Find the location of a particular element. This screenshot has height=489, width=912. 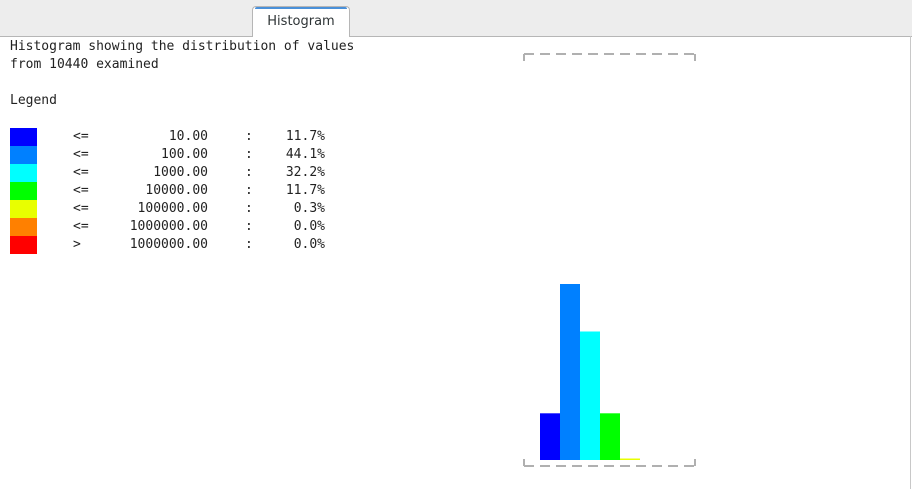

tab-histogram-label: Histogram is located at coordinates (301, 21).